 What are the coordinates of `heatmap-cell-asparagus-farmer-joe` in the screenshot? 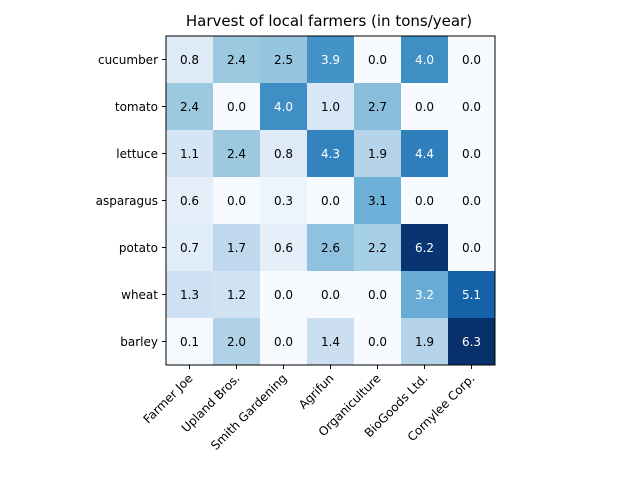 It's located at (189, 200).